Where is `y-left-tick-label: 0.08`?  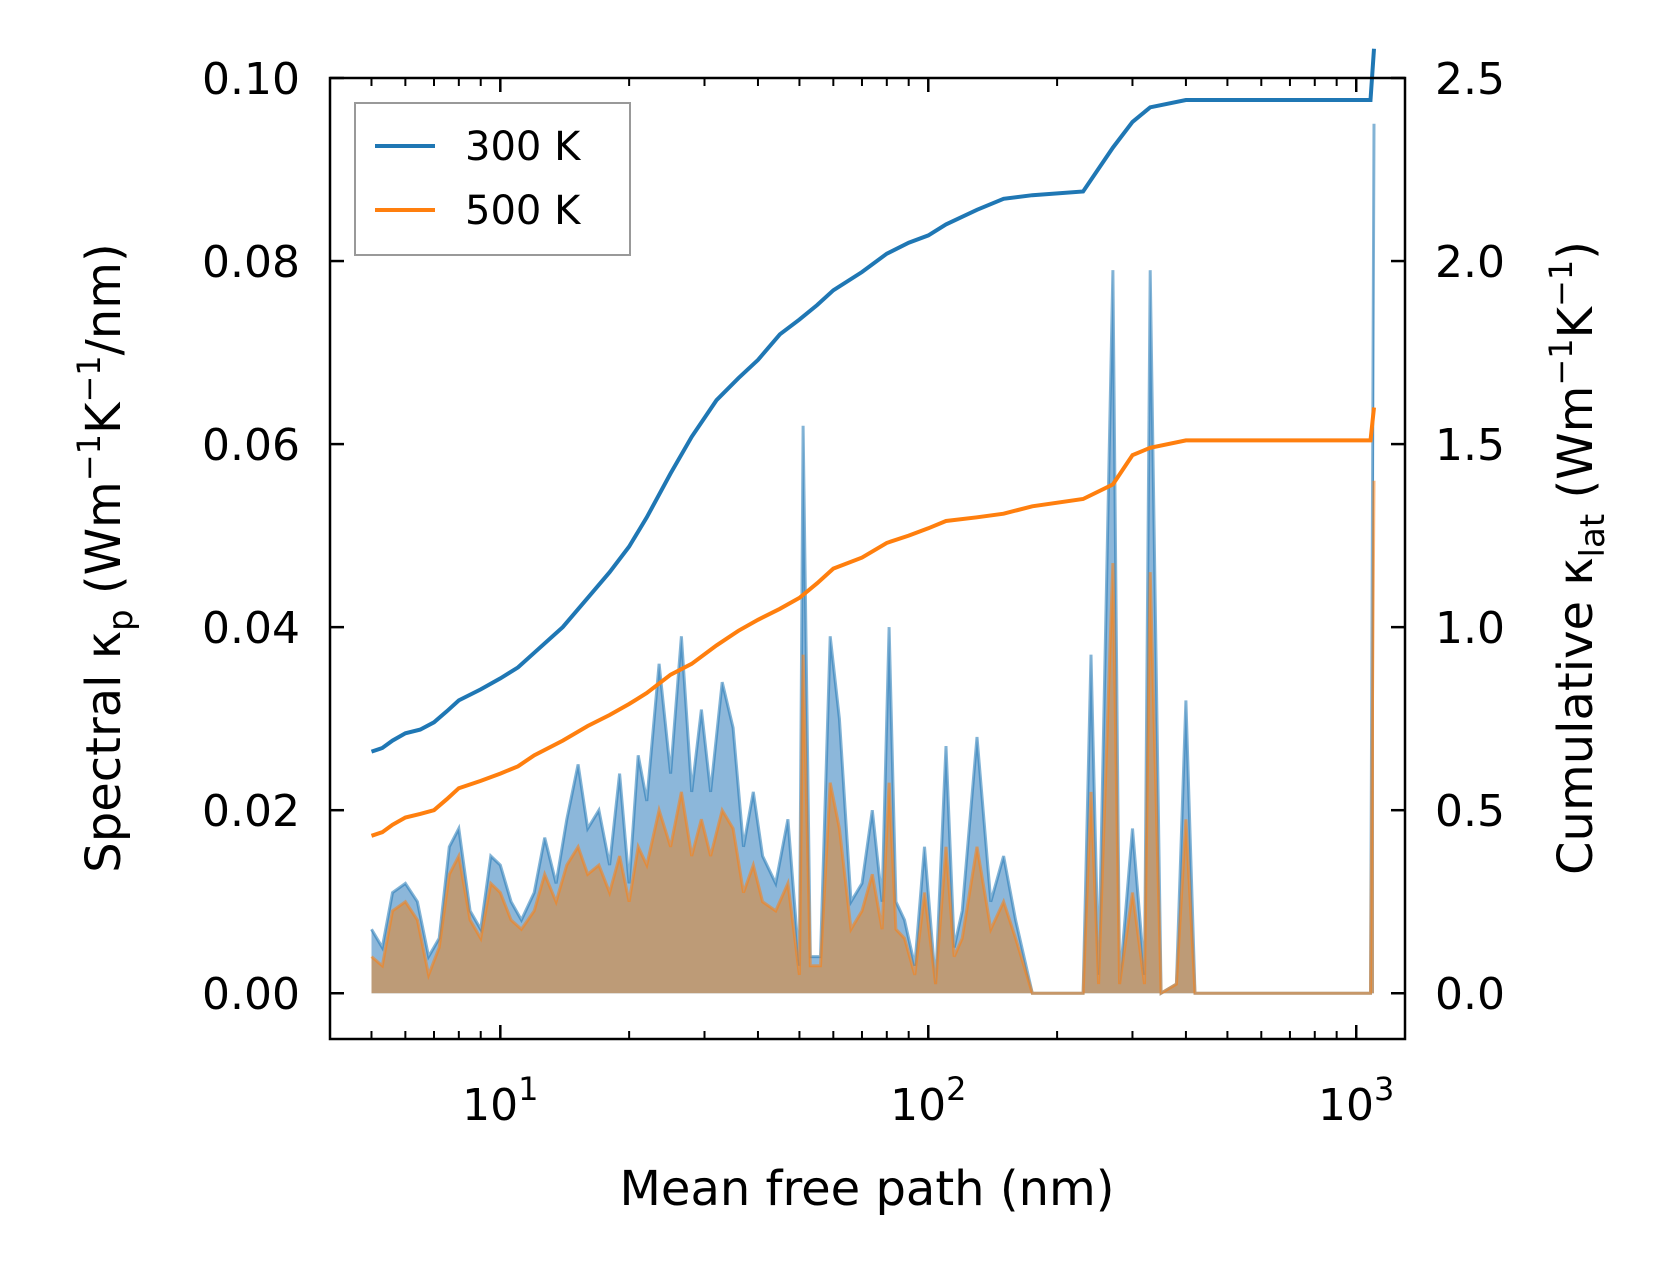
y-left-tick-label: 0.08 is located at coordinates (251, 262).